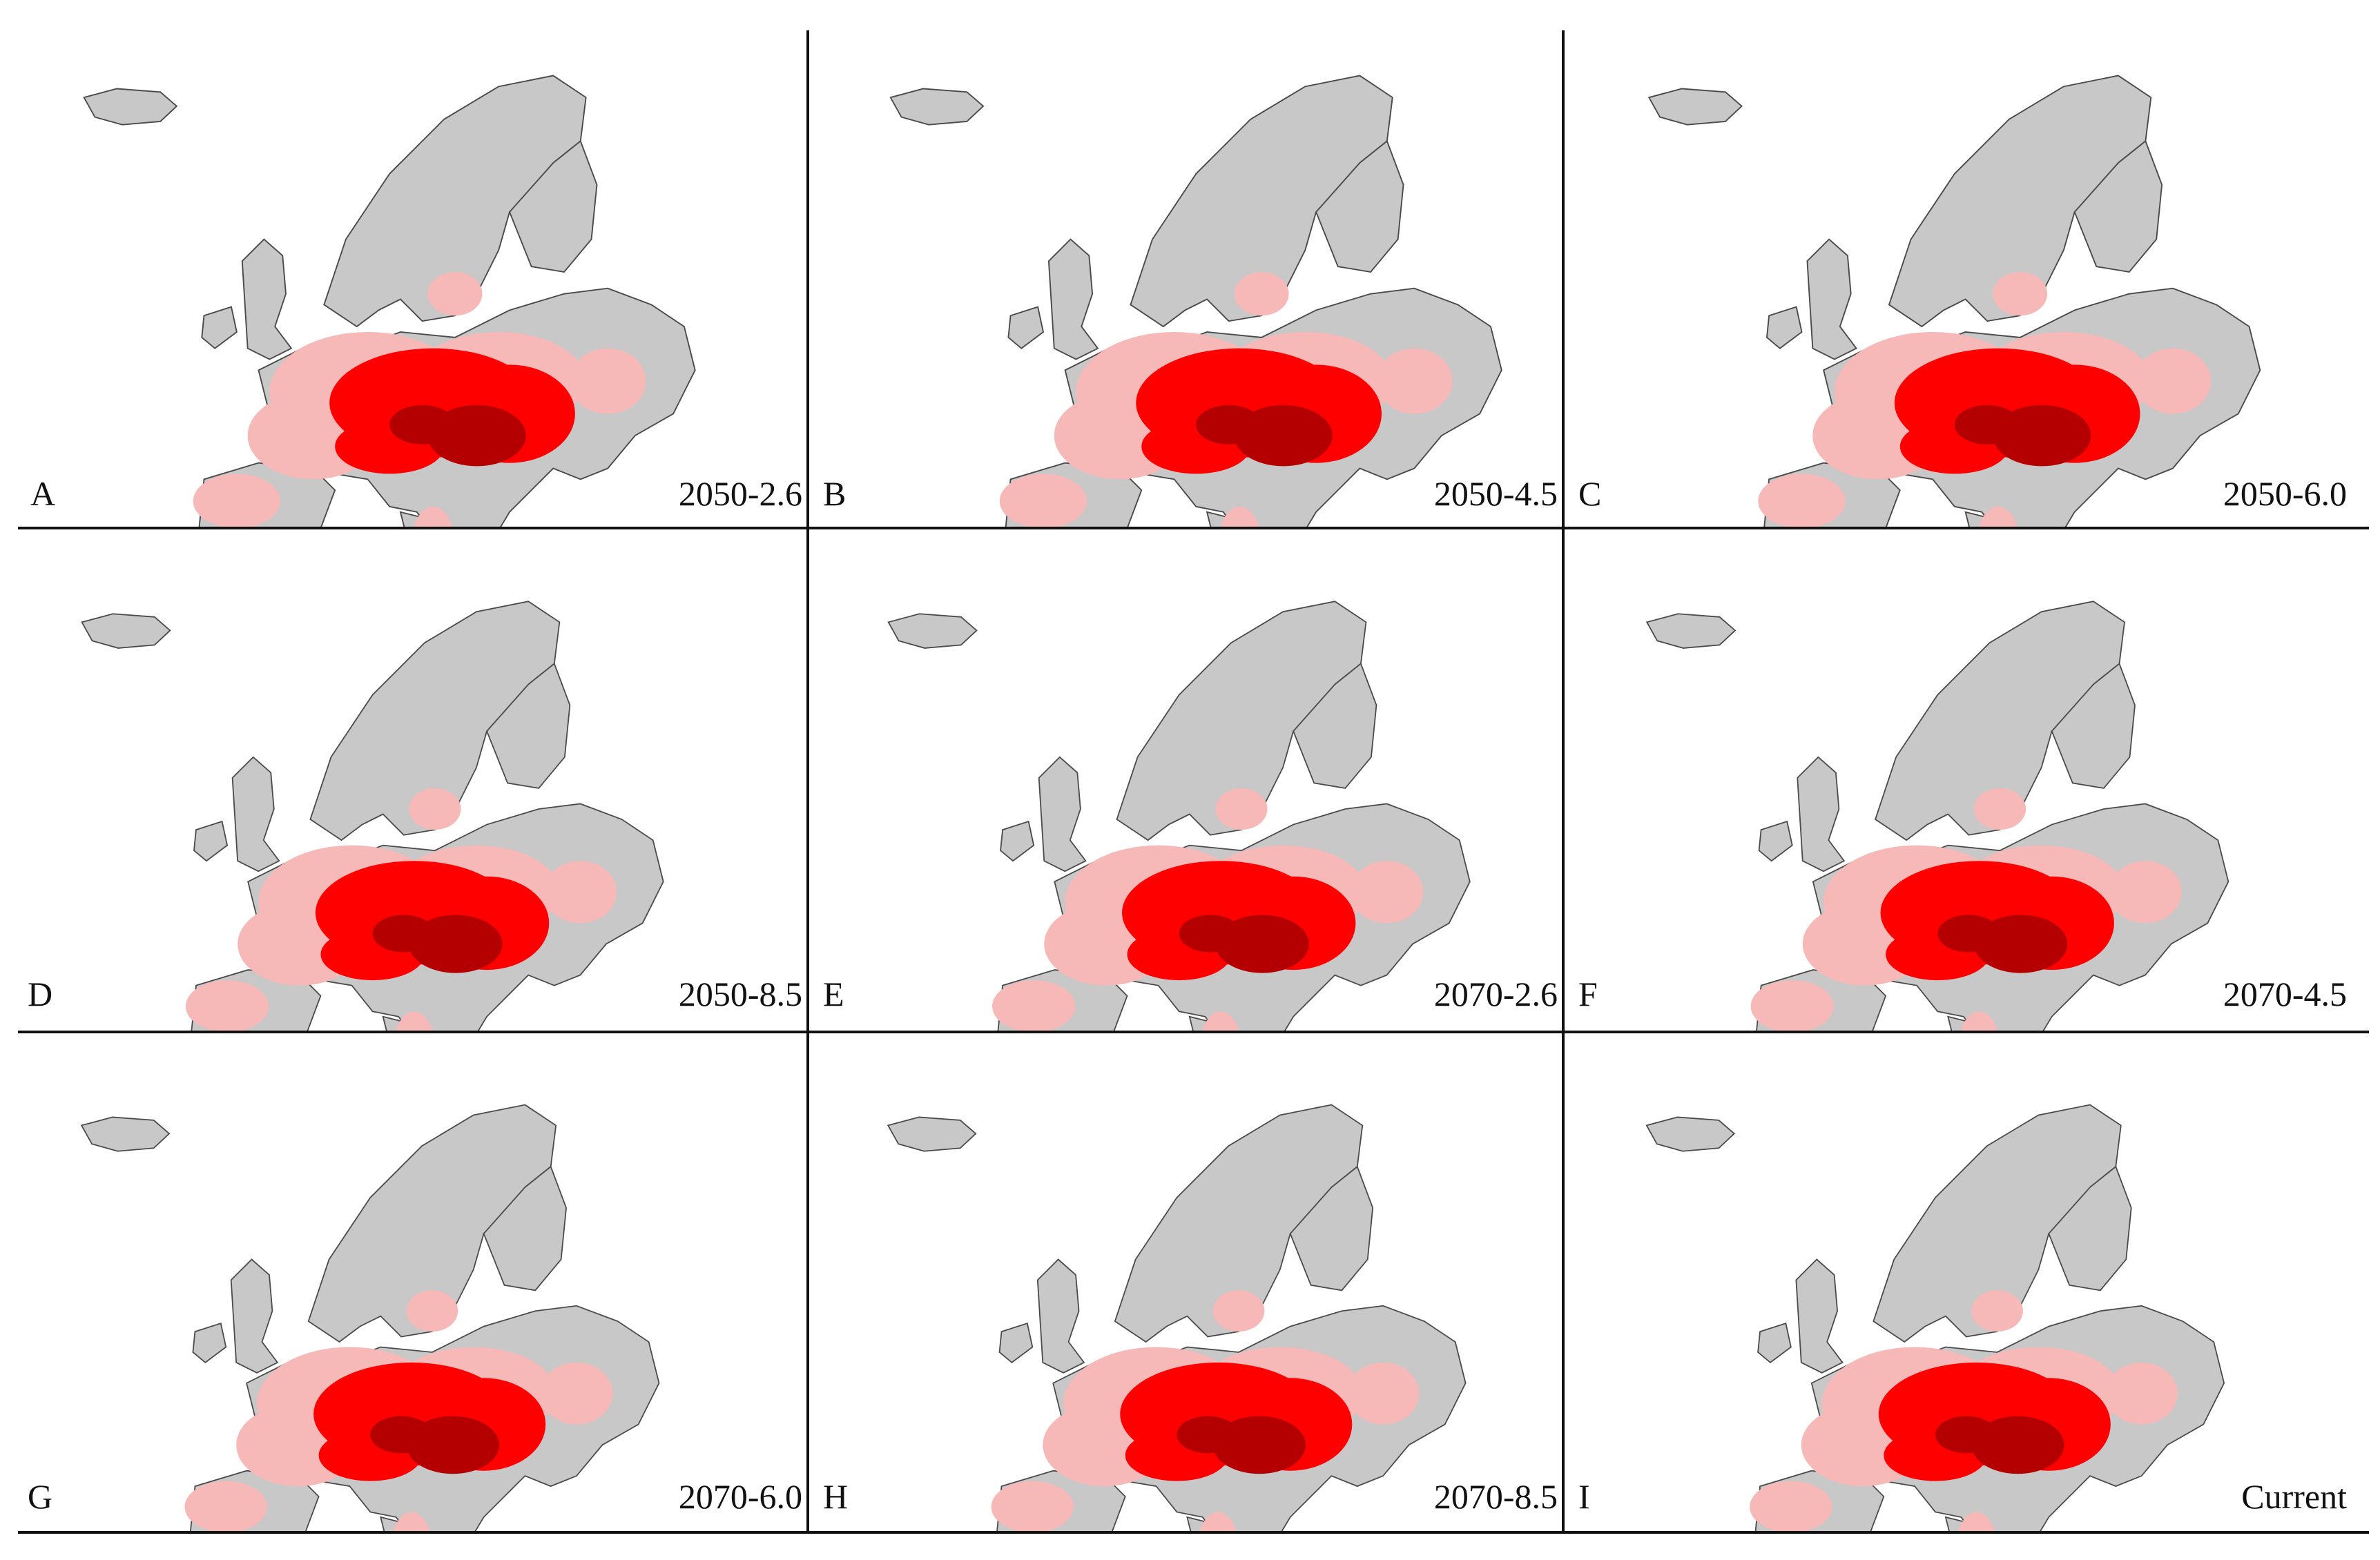 The width and height of the screenshot is (2380, 1560). I want to click on map-panel-h: H 2070-8.5, so click(1185, 1296).